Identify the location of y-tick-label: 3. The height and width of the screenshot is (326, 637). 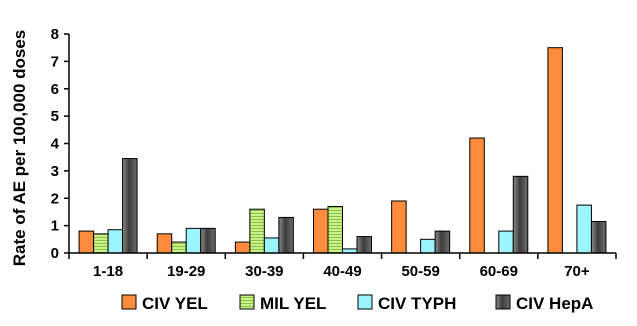
(55, 171).